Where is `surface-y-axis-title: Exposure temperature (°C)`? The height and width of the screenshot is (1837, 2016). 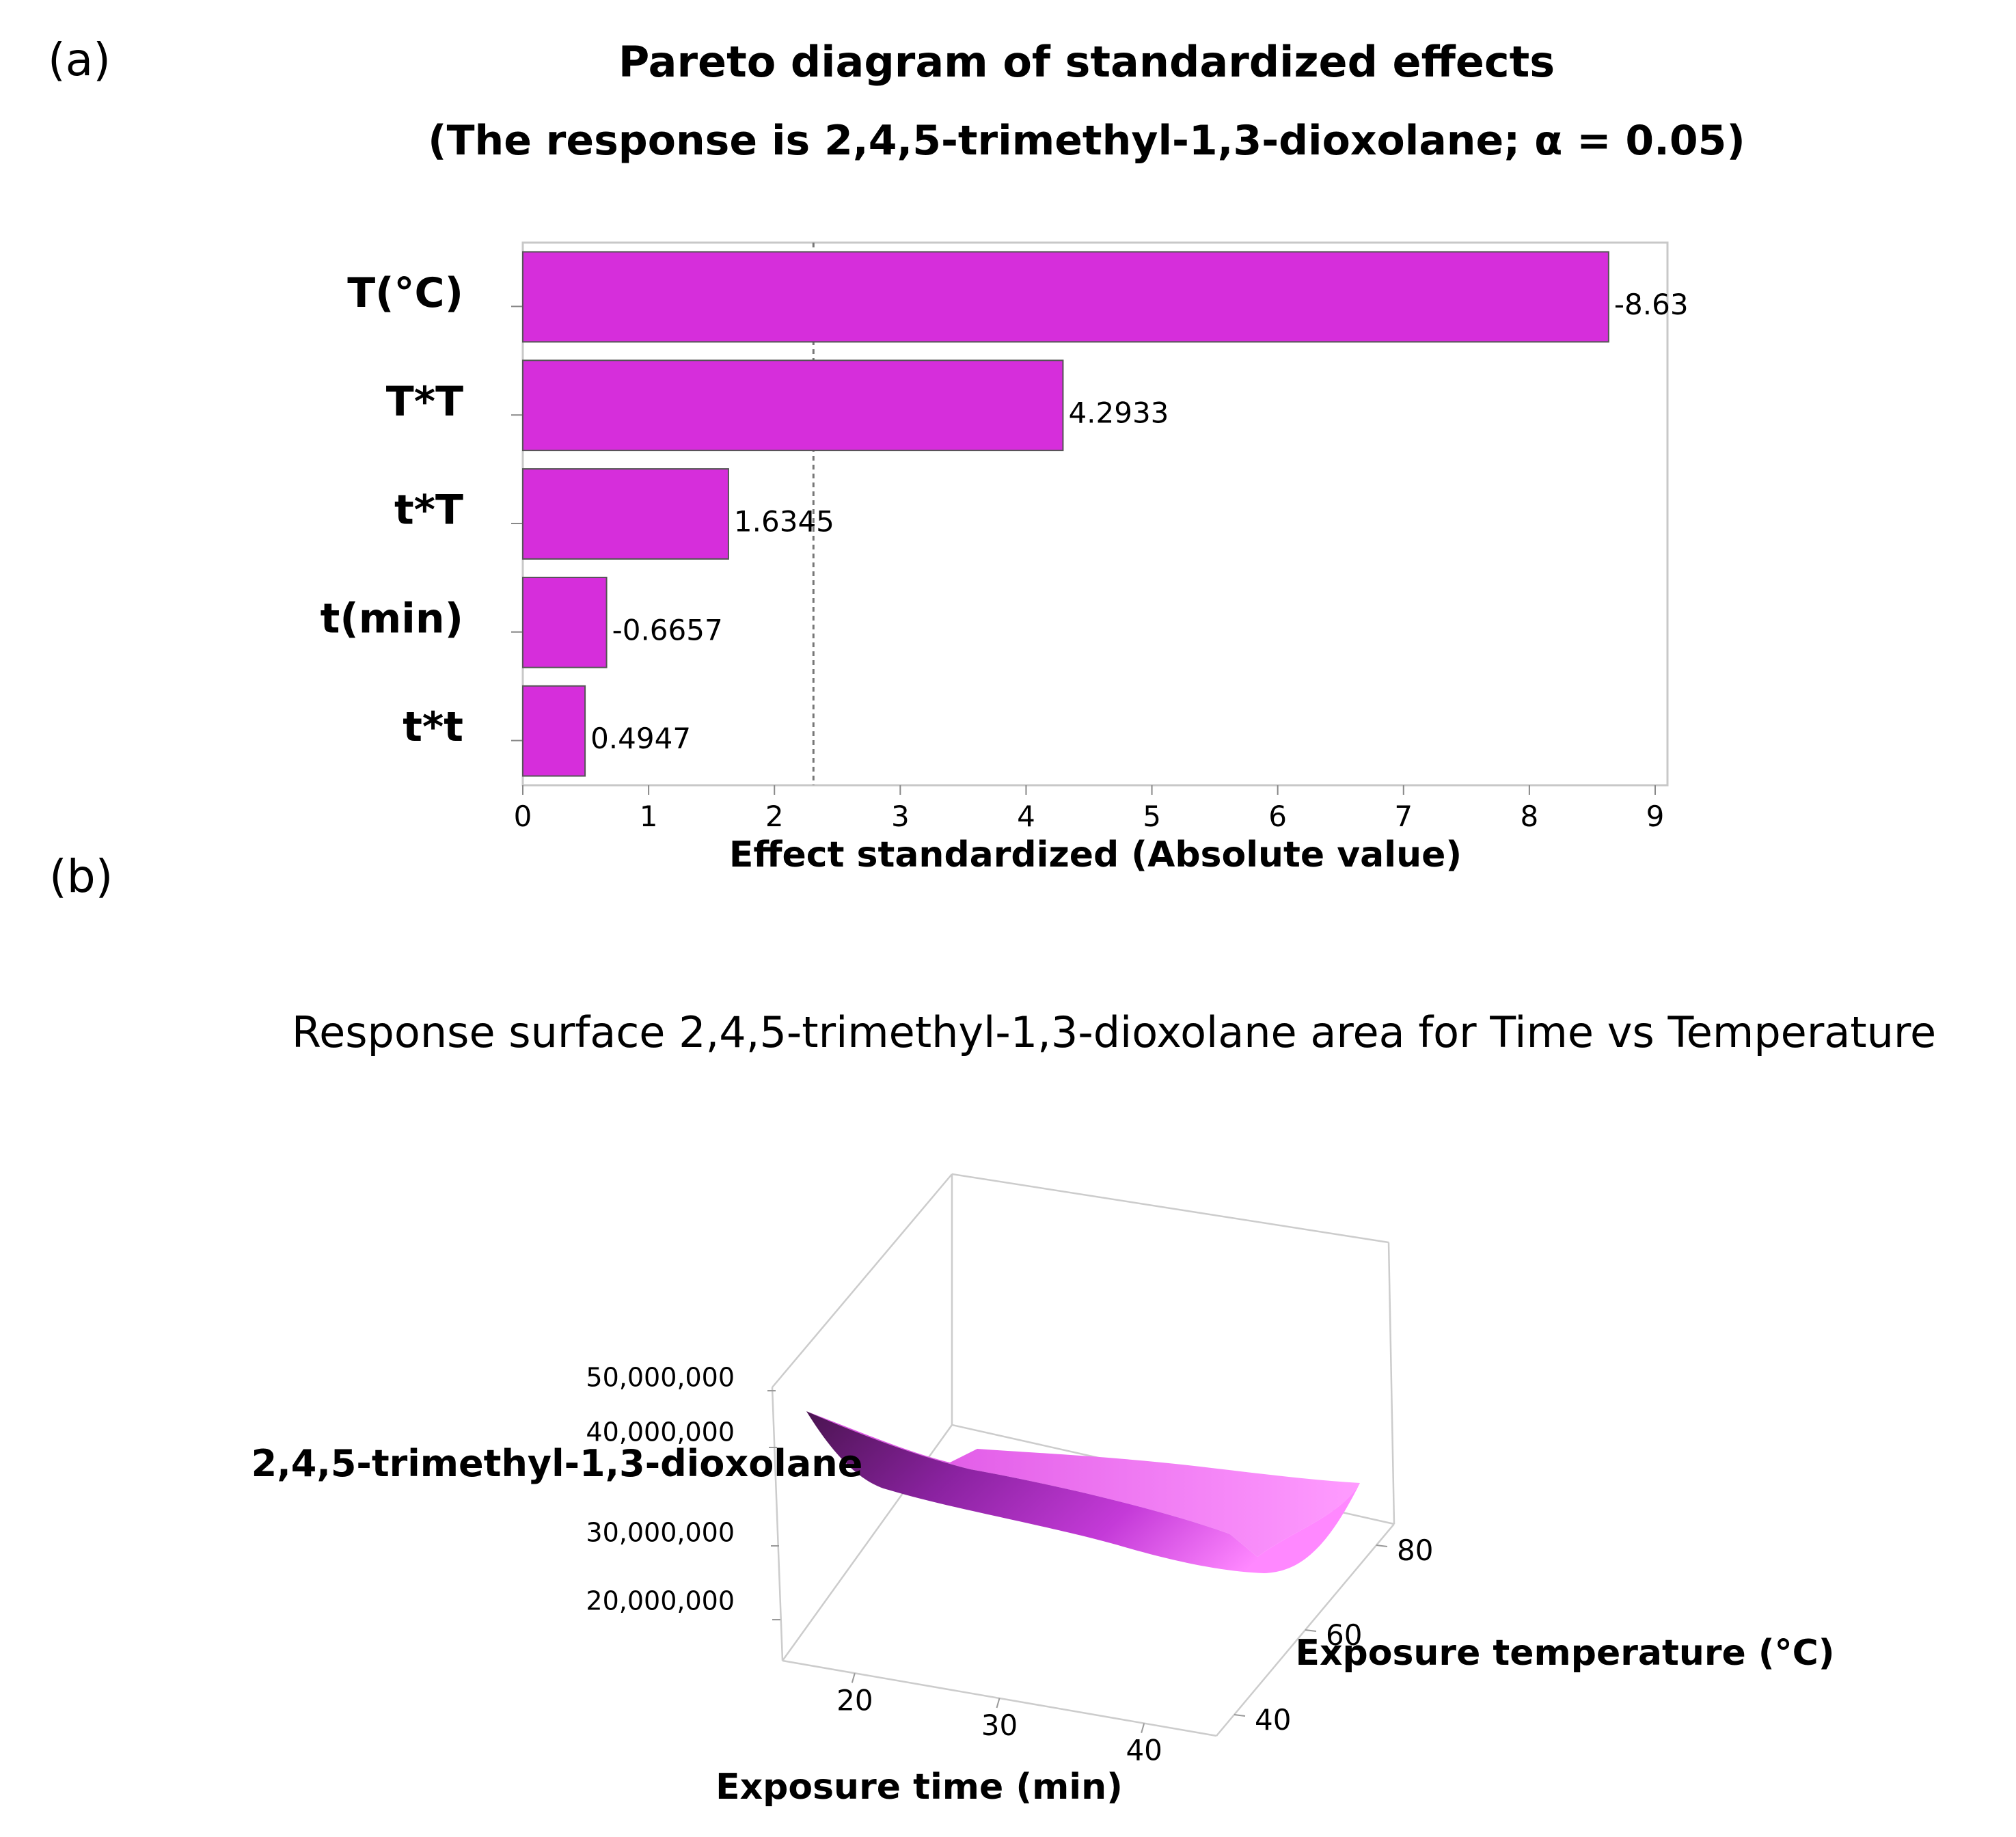 surface-y-axis-title: Exposure temperature (°C) is located at coordinates (1564, 1653).